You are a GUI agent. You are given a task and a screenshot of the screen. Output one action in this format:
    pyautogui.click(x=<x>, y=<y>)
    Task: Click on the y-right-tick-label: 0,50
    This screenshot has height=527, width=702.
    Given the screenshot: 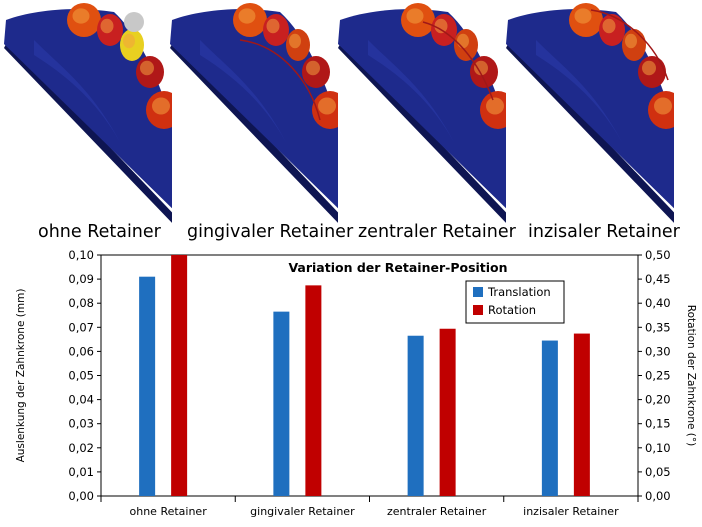 What is the action you would take?
    pyautogui.click(x=658, y=255)
    